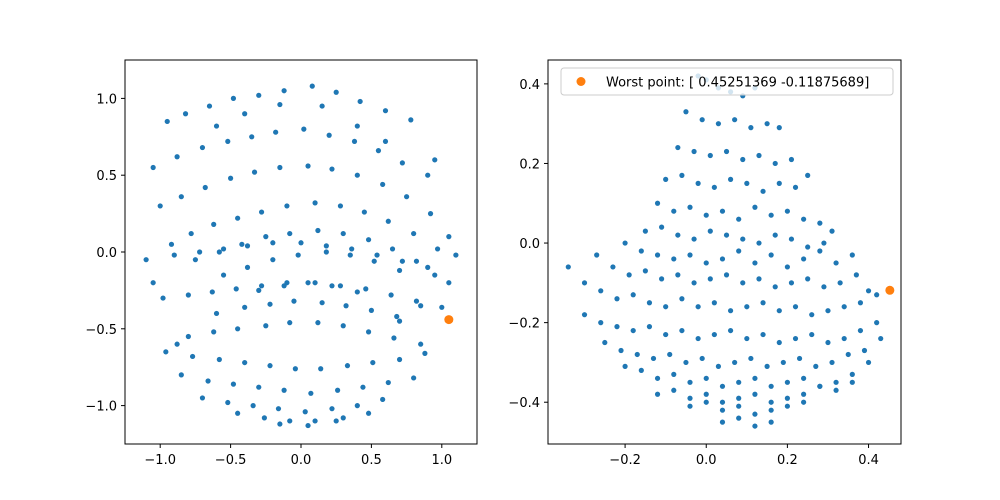 This screenshot has height=500, width=1000. I want to click on y-tick-label: 1.0, so click(106, 99).